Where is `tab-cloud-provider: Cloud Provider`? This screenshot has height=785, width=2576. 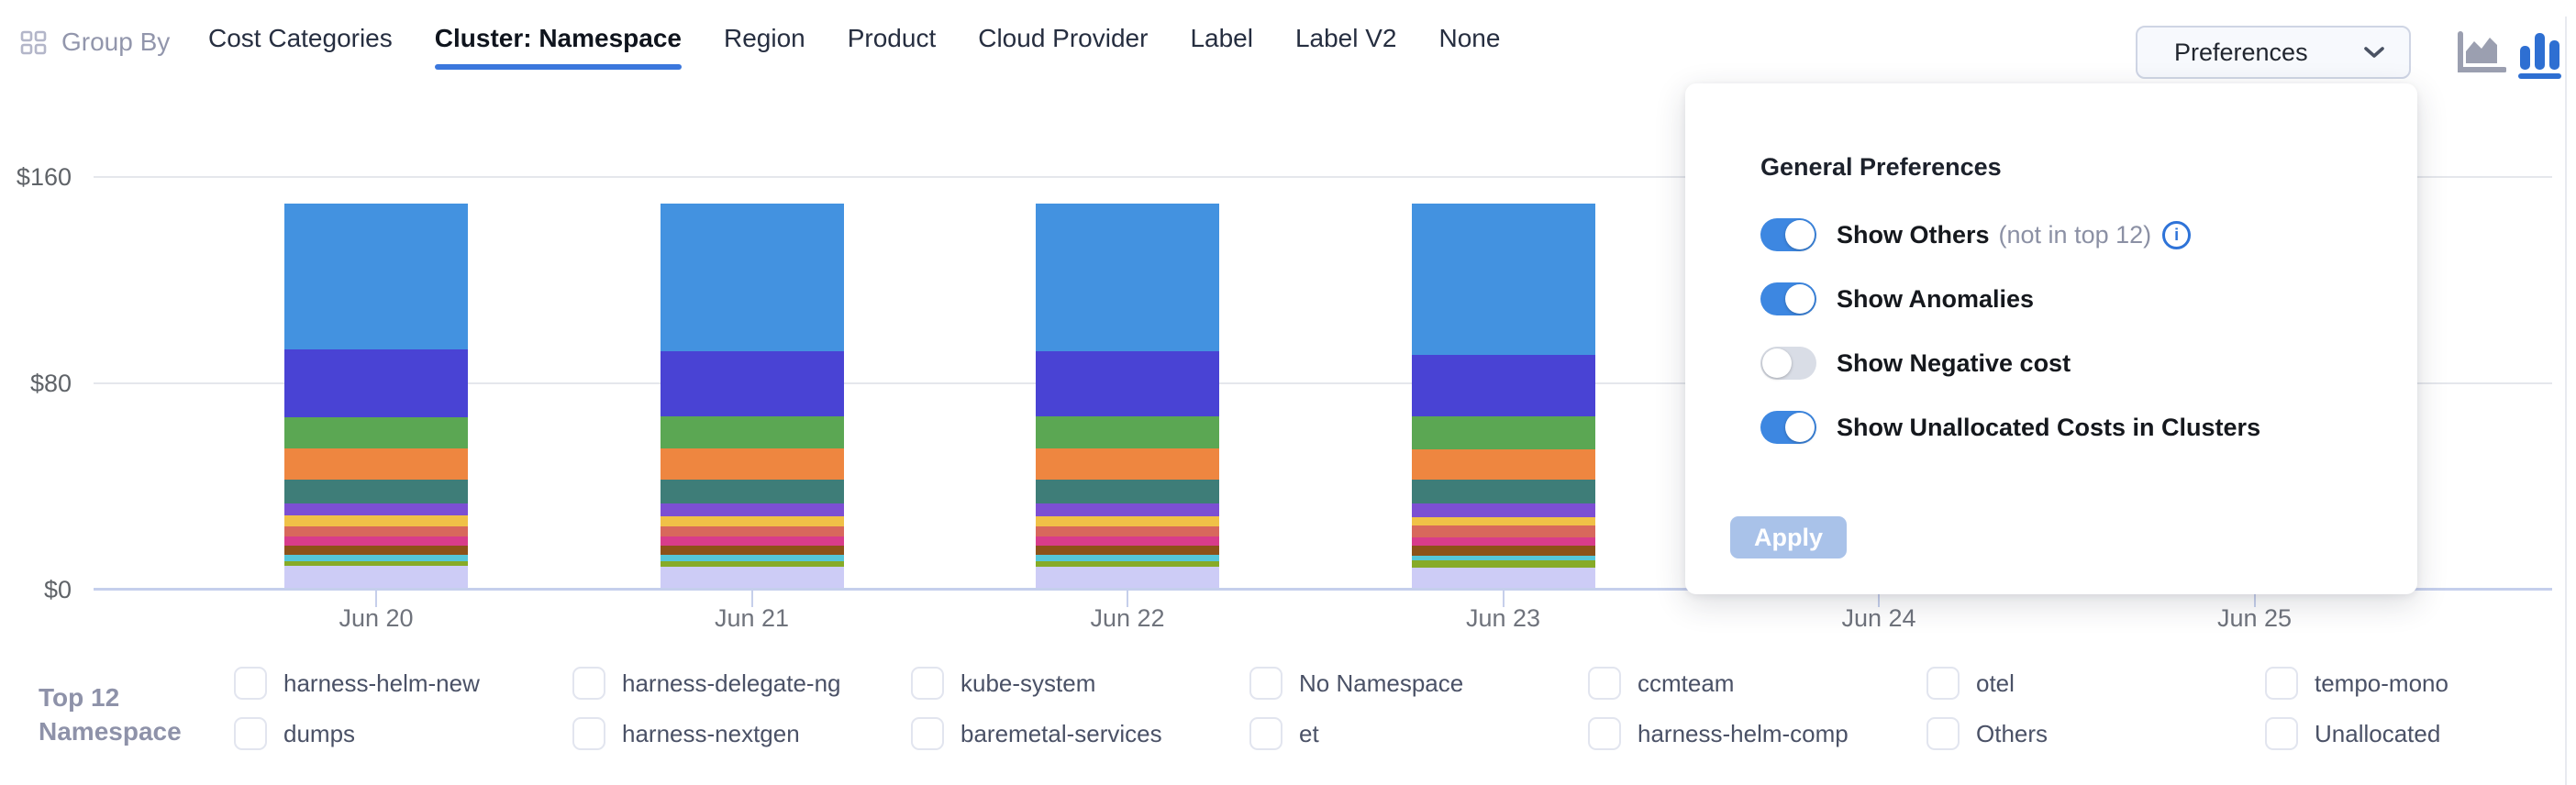 tab-cloud-provider: Cloud Provider is located at coordinates (1063, 38).